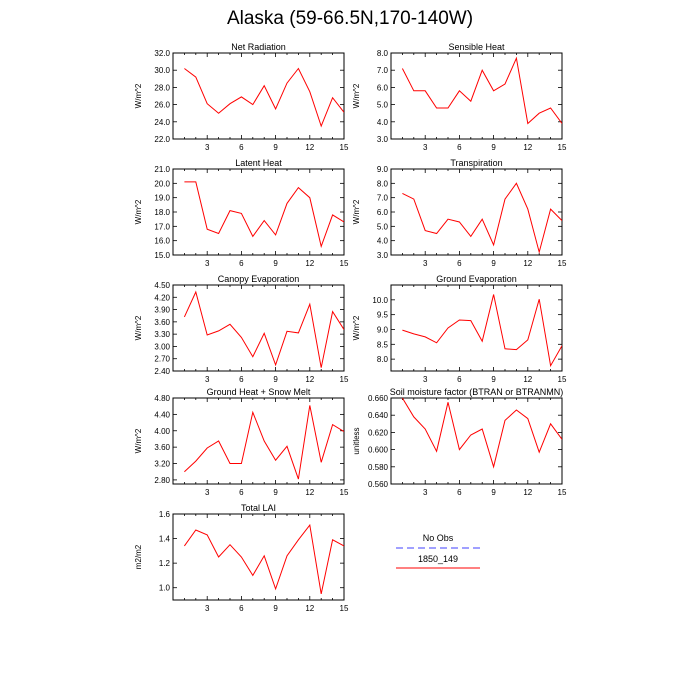  What do you see at coordinates (162, 70) in the screenshot?
I see `y-tick-label: 30.0` at bounding box center [162, 70].